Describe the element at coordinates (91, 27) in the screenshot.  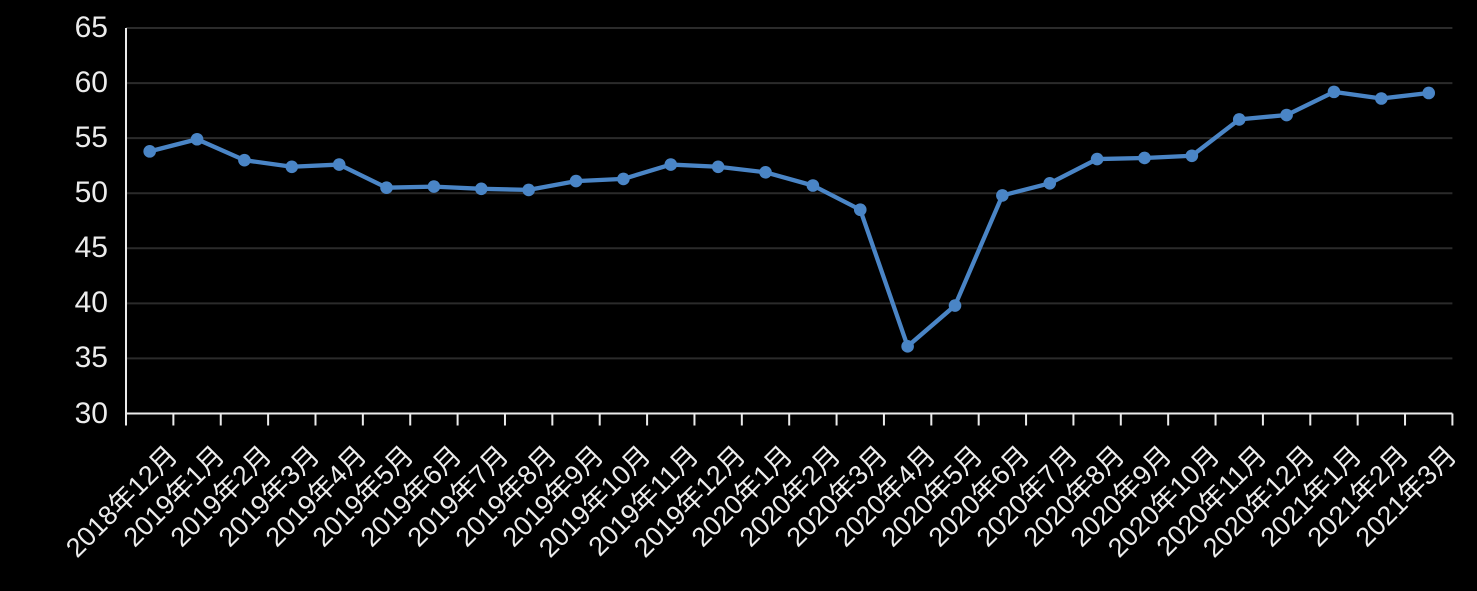
I see `y-axis-label: 65` at that location.